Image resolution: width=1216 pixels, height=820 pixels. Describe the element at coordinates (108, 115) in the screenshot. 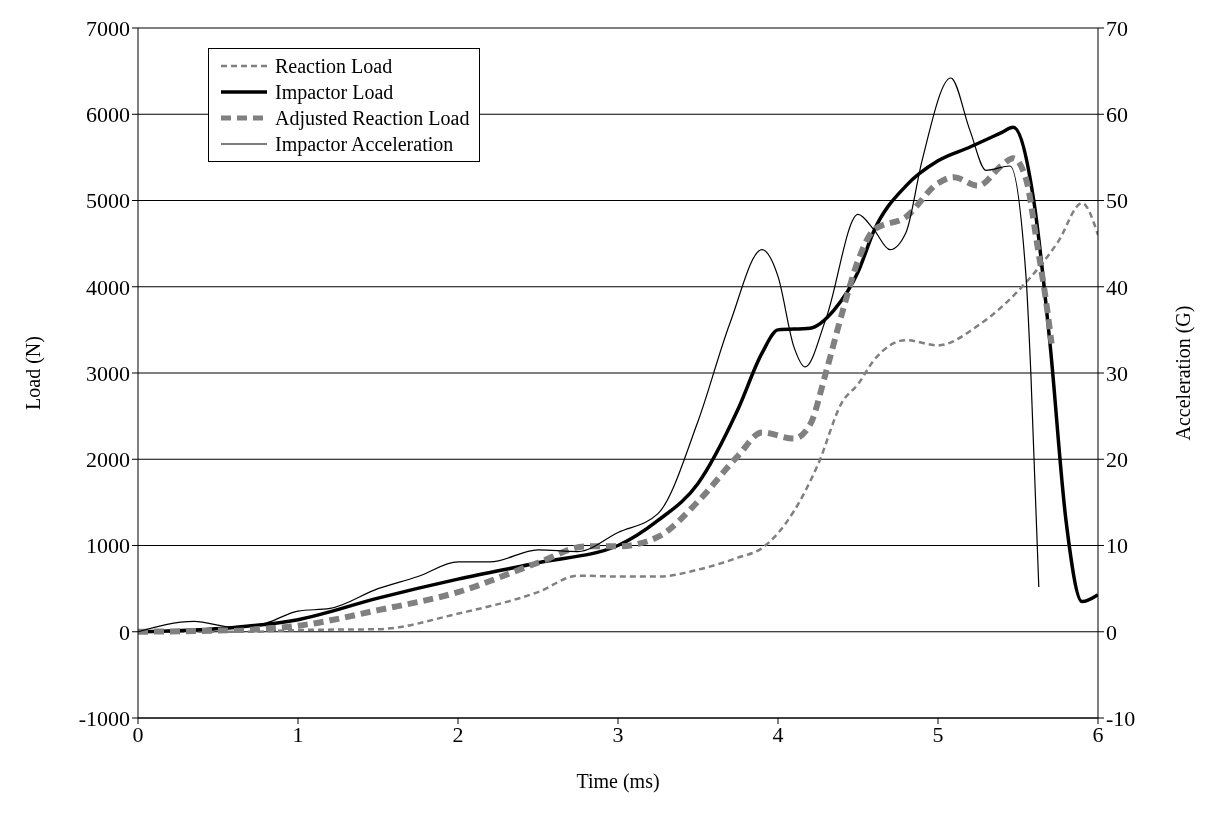

I see `y-tick-label: 6000` at that location.